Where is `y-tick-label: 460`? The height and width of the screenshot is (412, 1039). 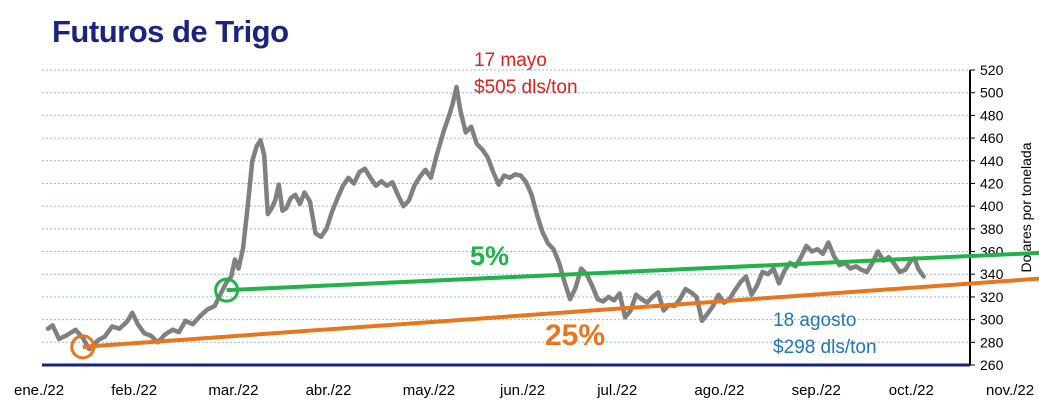 y-tick-label: 460 is located at coordinates (992, 138).